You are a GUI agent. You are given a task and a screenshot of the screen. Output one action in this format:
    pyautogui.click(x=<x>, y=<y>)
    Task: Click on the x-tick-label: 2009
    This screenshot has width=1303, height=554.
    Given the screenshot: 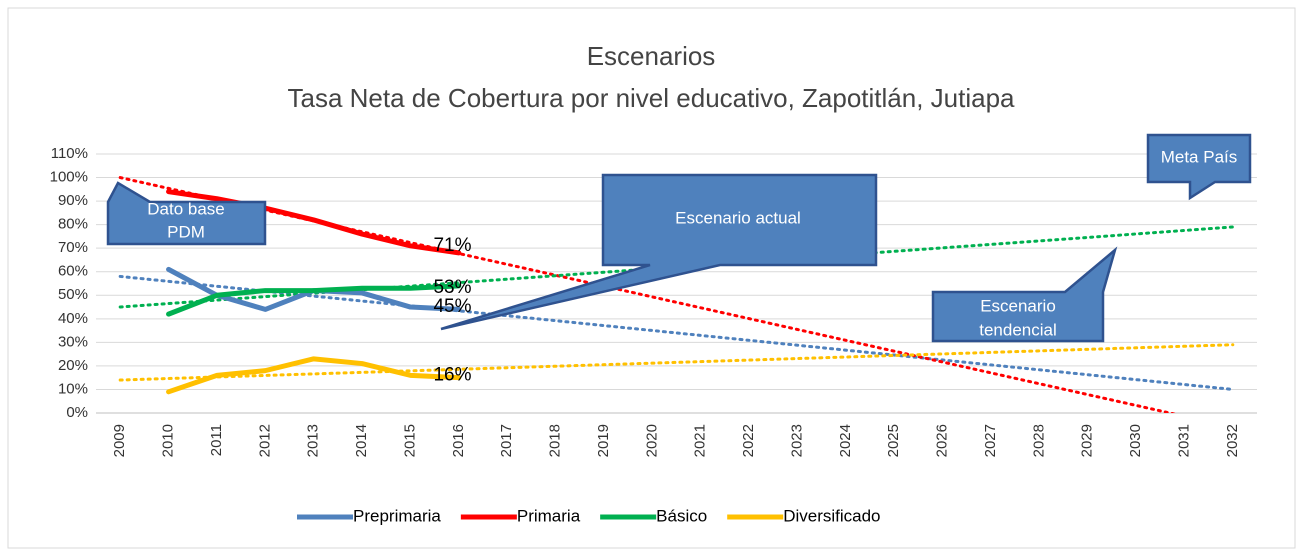 What is the action you would take?
    pyautogui.click(x=119, y=440)
    